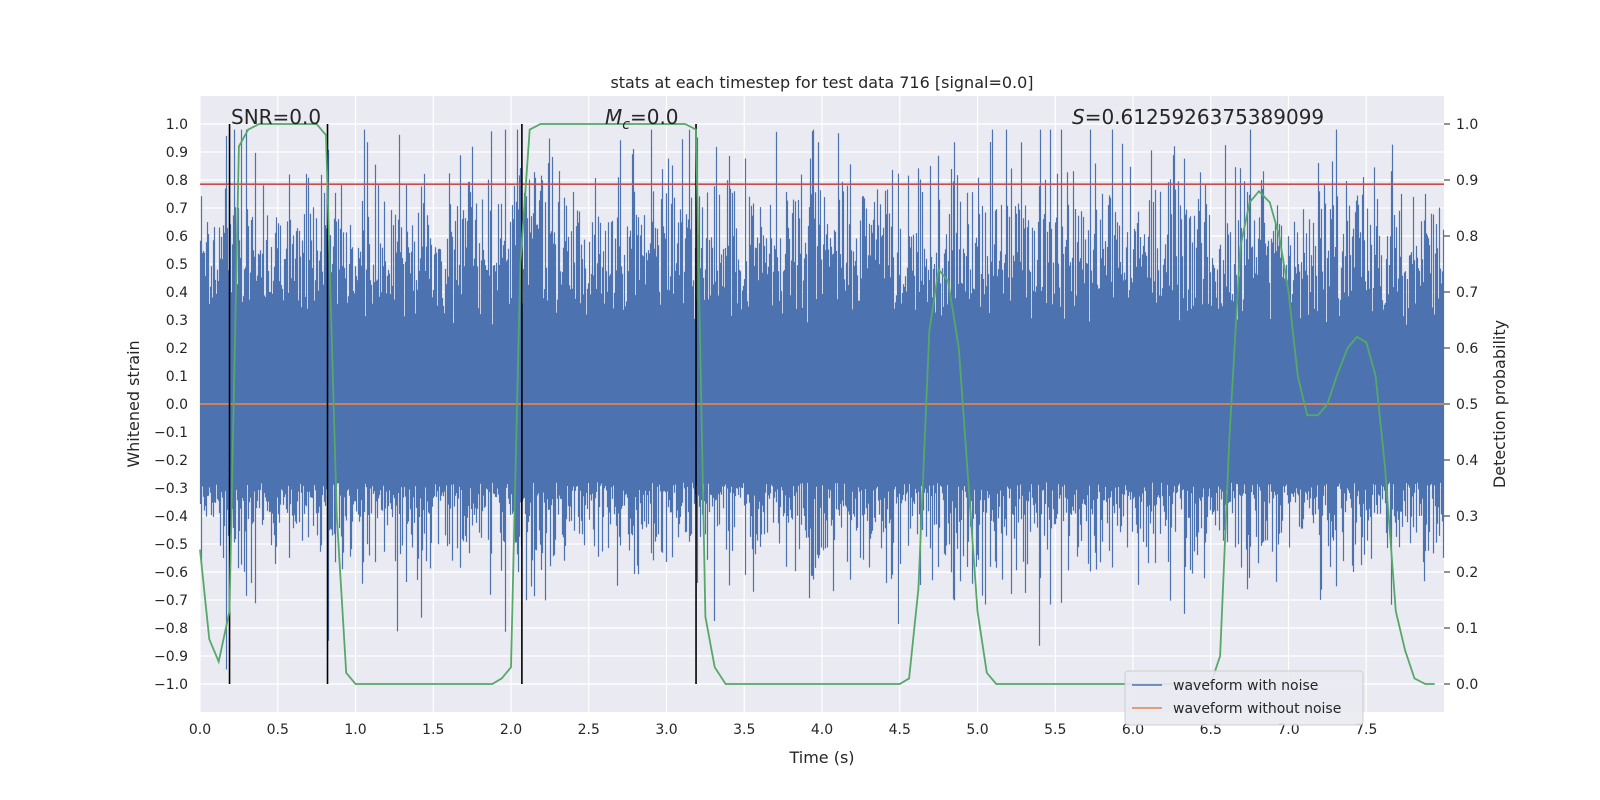 The width and height of the screenshot is (1600, 800). I want to click on legend-label-clean: waveform without noise, so click(1257, 709).